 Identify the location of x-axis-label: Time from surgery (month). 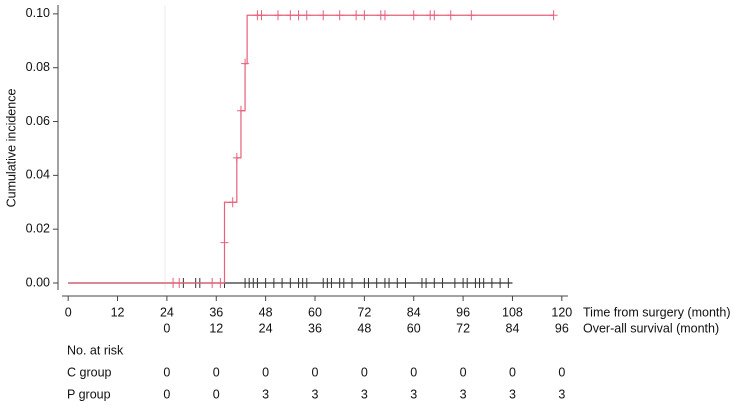
(656, 312).